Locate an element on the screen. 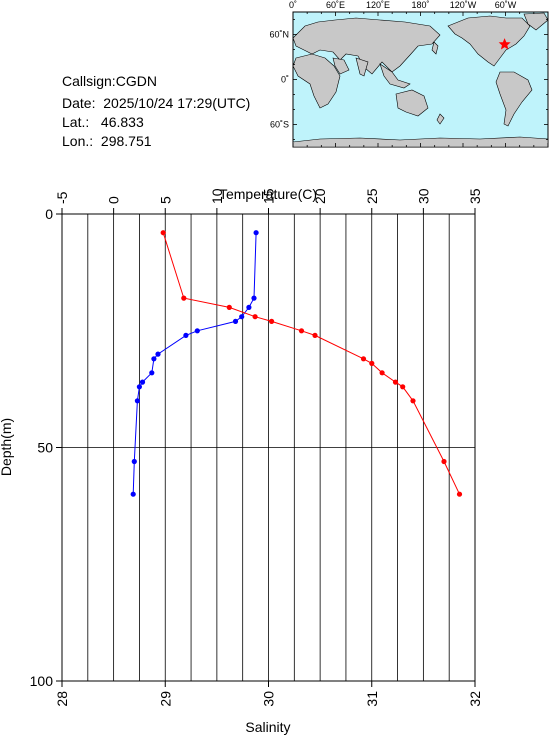  map-border-ticks is located at coordinates (420, 79).